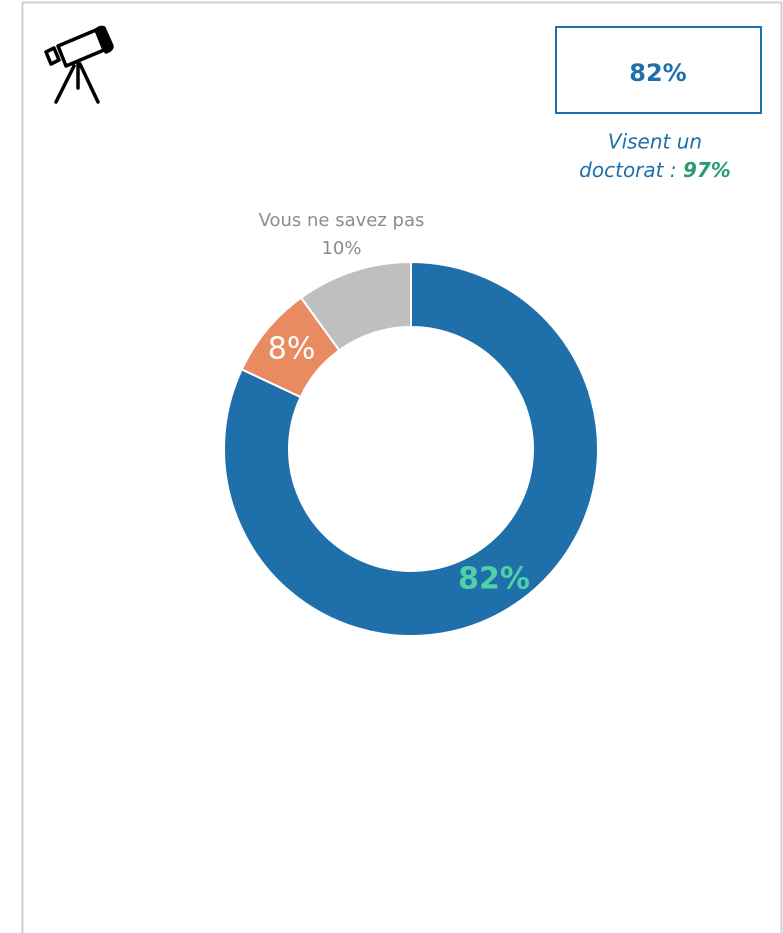 The height and width of the screenshot is (933, 783). I want to click on category-label: Vous ne savez pas, so click(342, 220).